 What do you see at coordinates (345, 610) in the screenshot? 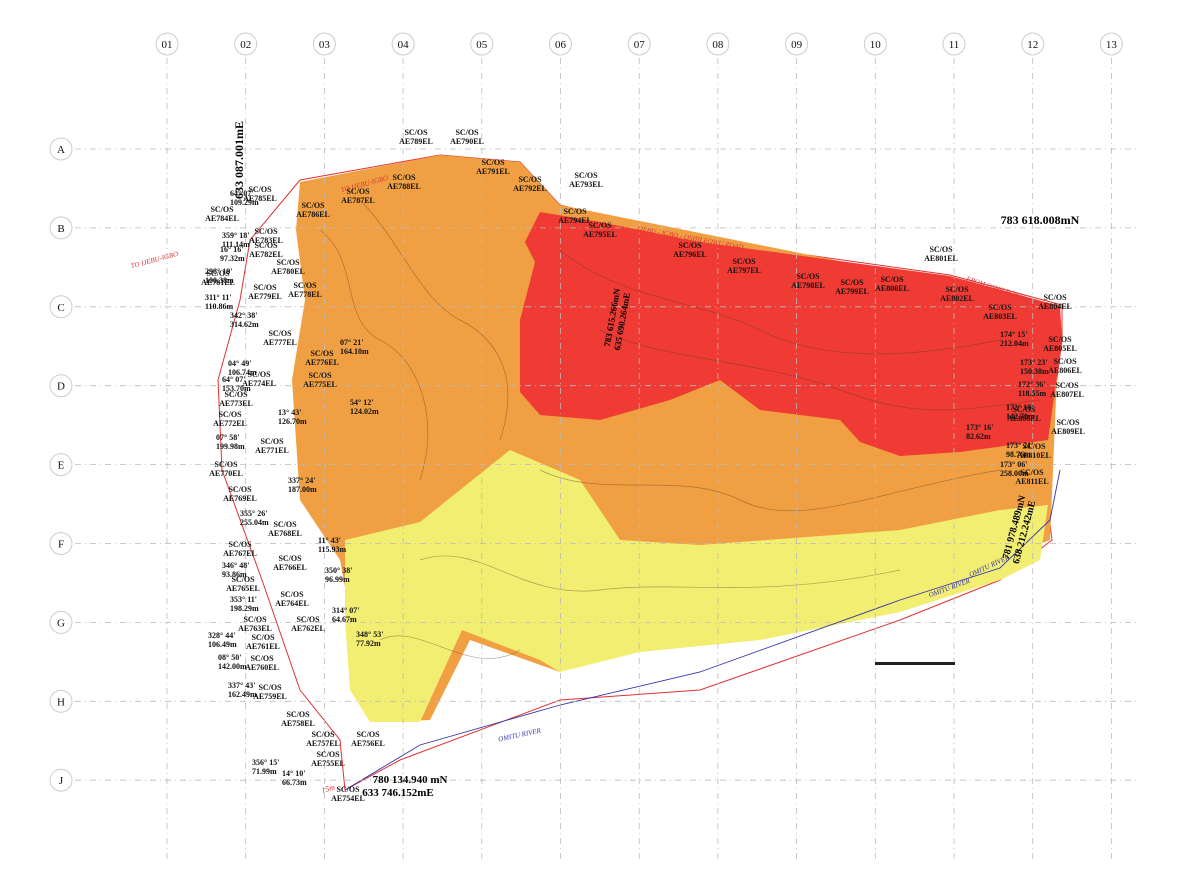
I see `bearing-angle: 314° 07'` at bounding box center [345, 610].